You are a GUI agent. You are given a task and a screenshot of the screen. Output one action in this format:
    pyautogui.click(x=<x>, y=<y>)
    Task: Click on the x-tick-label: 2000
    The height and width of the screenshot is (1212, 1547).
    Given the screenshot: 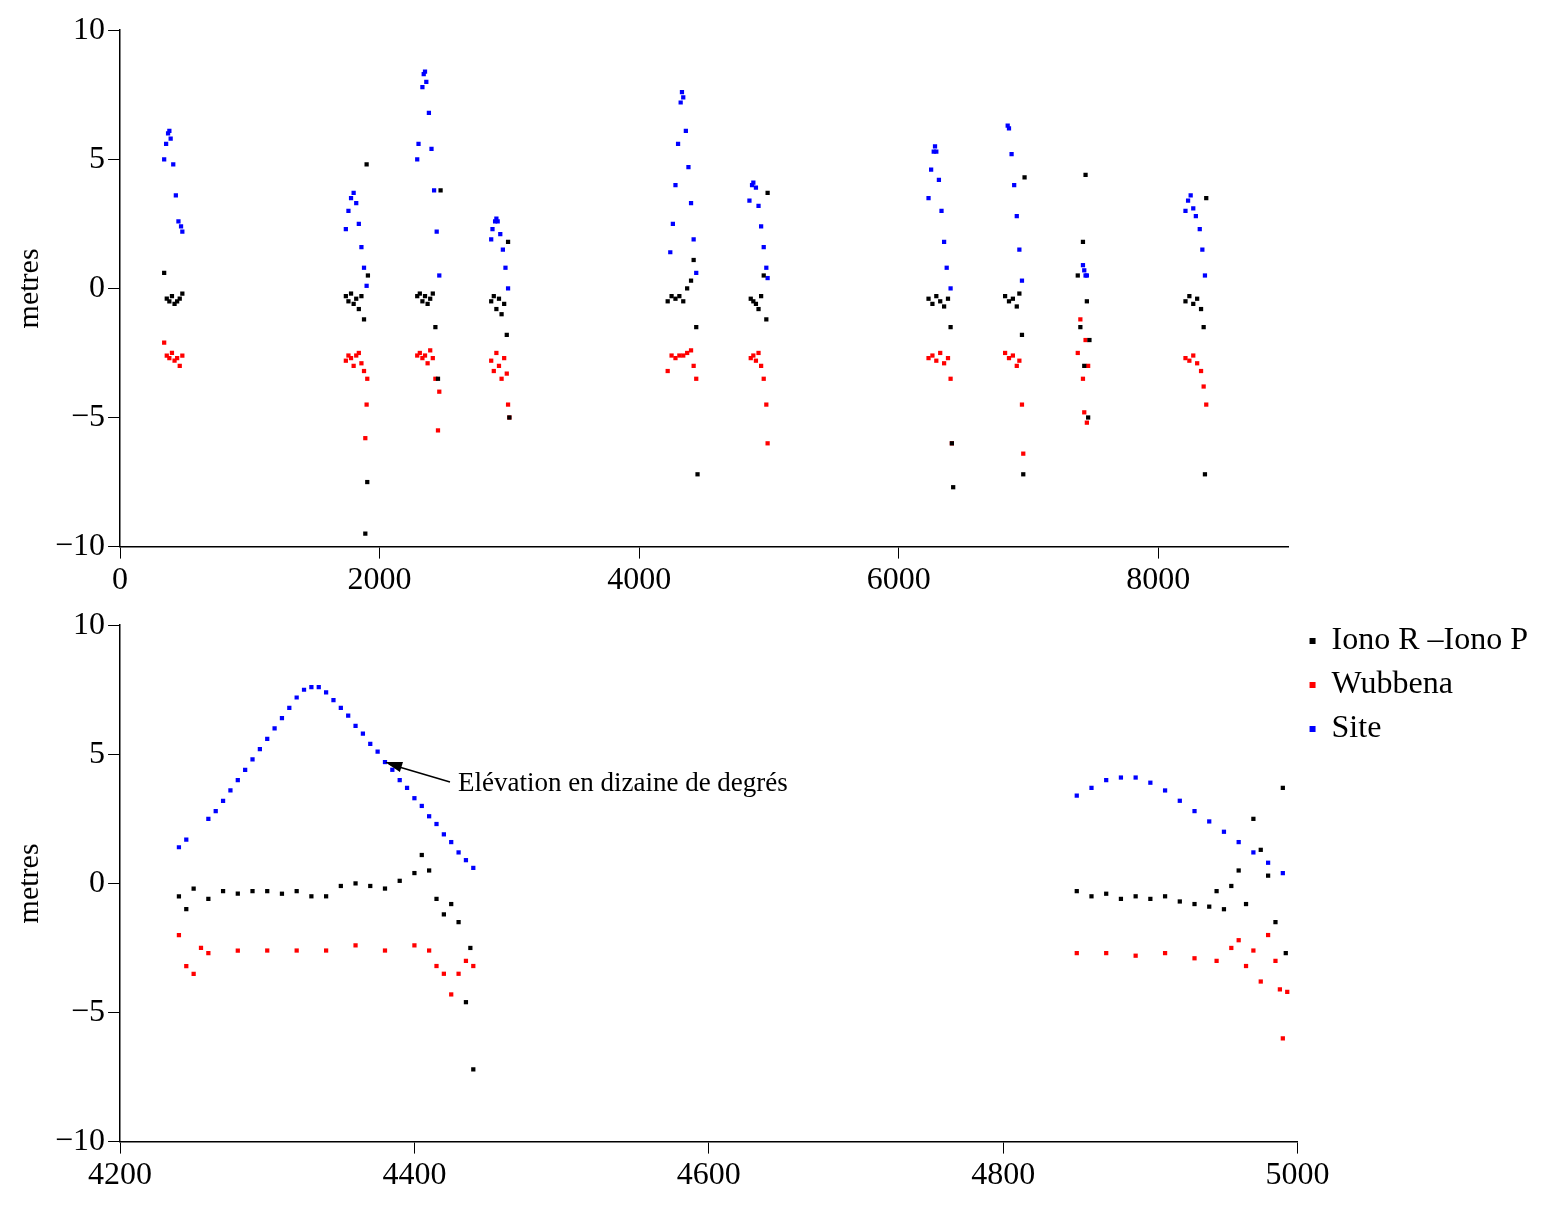 What is the action you would take?
    pyautogui.click(x=379, y=578)
    